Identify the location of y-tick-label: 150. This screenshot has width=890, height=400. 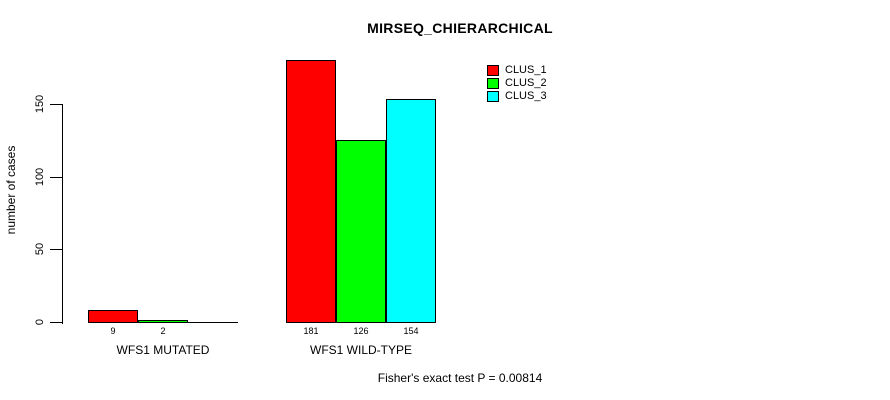
(40, 104).